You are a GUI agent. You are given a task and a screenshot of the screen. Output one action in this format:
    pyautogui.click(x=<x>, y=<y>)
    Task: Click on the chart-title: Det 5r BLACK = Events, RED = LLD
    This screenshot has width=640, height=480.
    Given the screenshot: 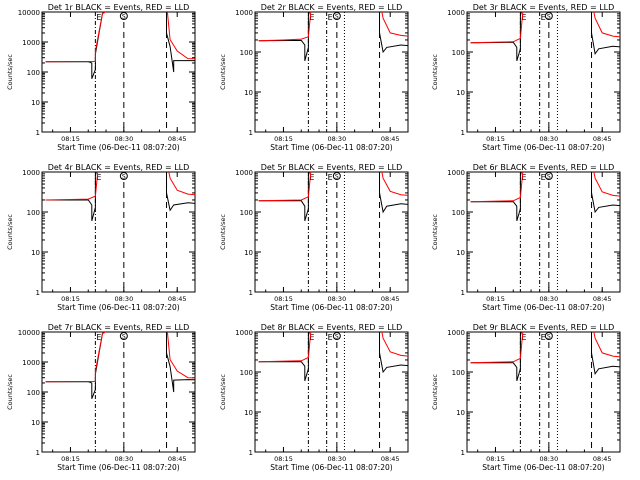 What is the action you would take?
    pyautogui.click(x=332, y=167)
    